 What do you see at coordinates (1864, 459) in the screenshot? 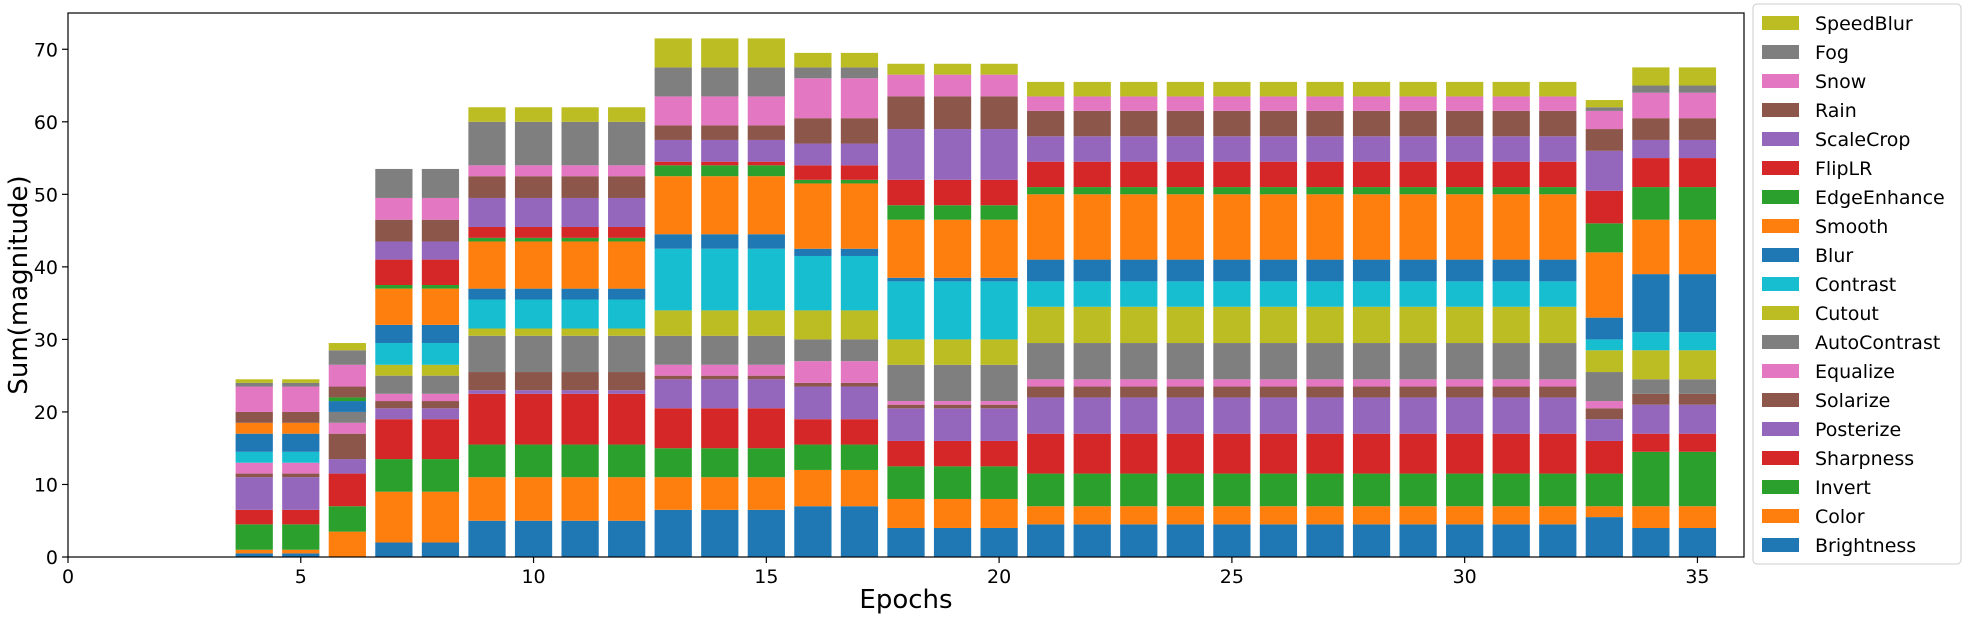
I see `legend-label-sharpness: Sharpness` at bounding box center [1864, 459].